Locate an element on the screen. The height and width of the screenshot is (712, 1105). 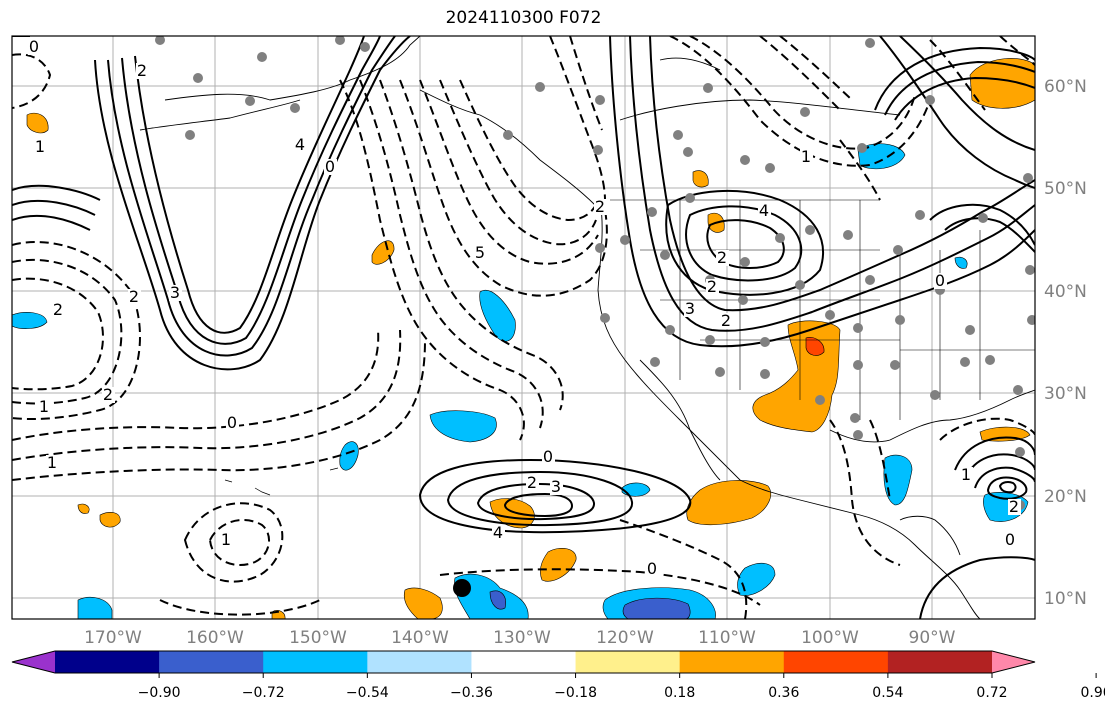
latitude-label: 10°N is located at coordinates (1065, 599).